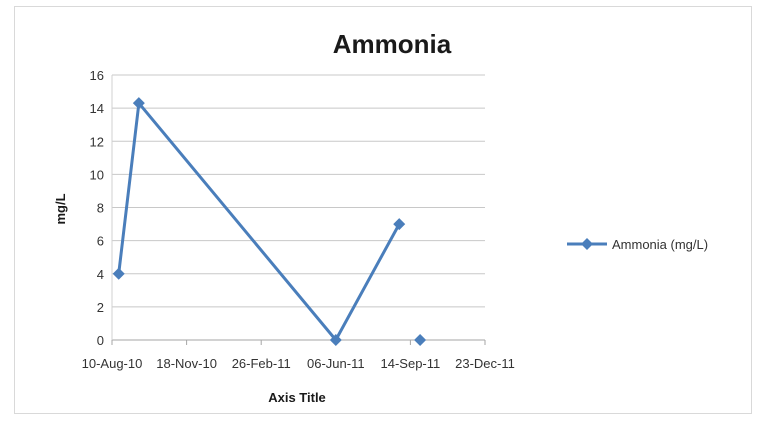  I want to click on x-tick-label: 18-Nov-10, so click(186, 363).